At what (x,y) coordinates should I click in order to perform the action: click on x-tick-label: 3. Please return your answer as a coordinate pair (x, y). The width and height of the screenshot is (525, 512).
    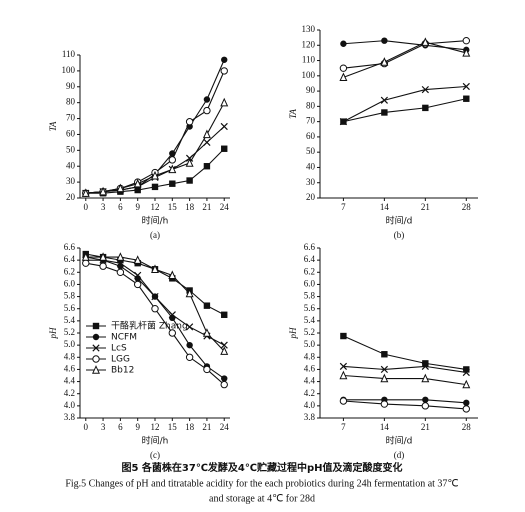
    Looking at the image, I should click on (103, 427).